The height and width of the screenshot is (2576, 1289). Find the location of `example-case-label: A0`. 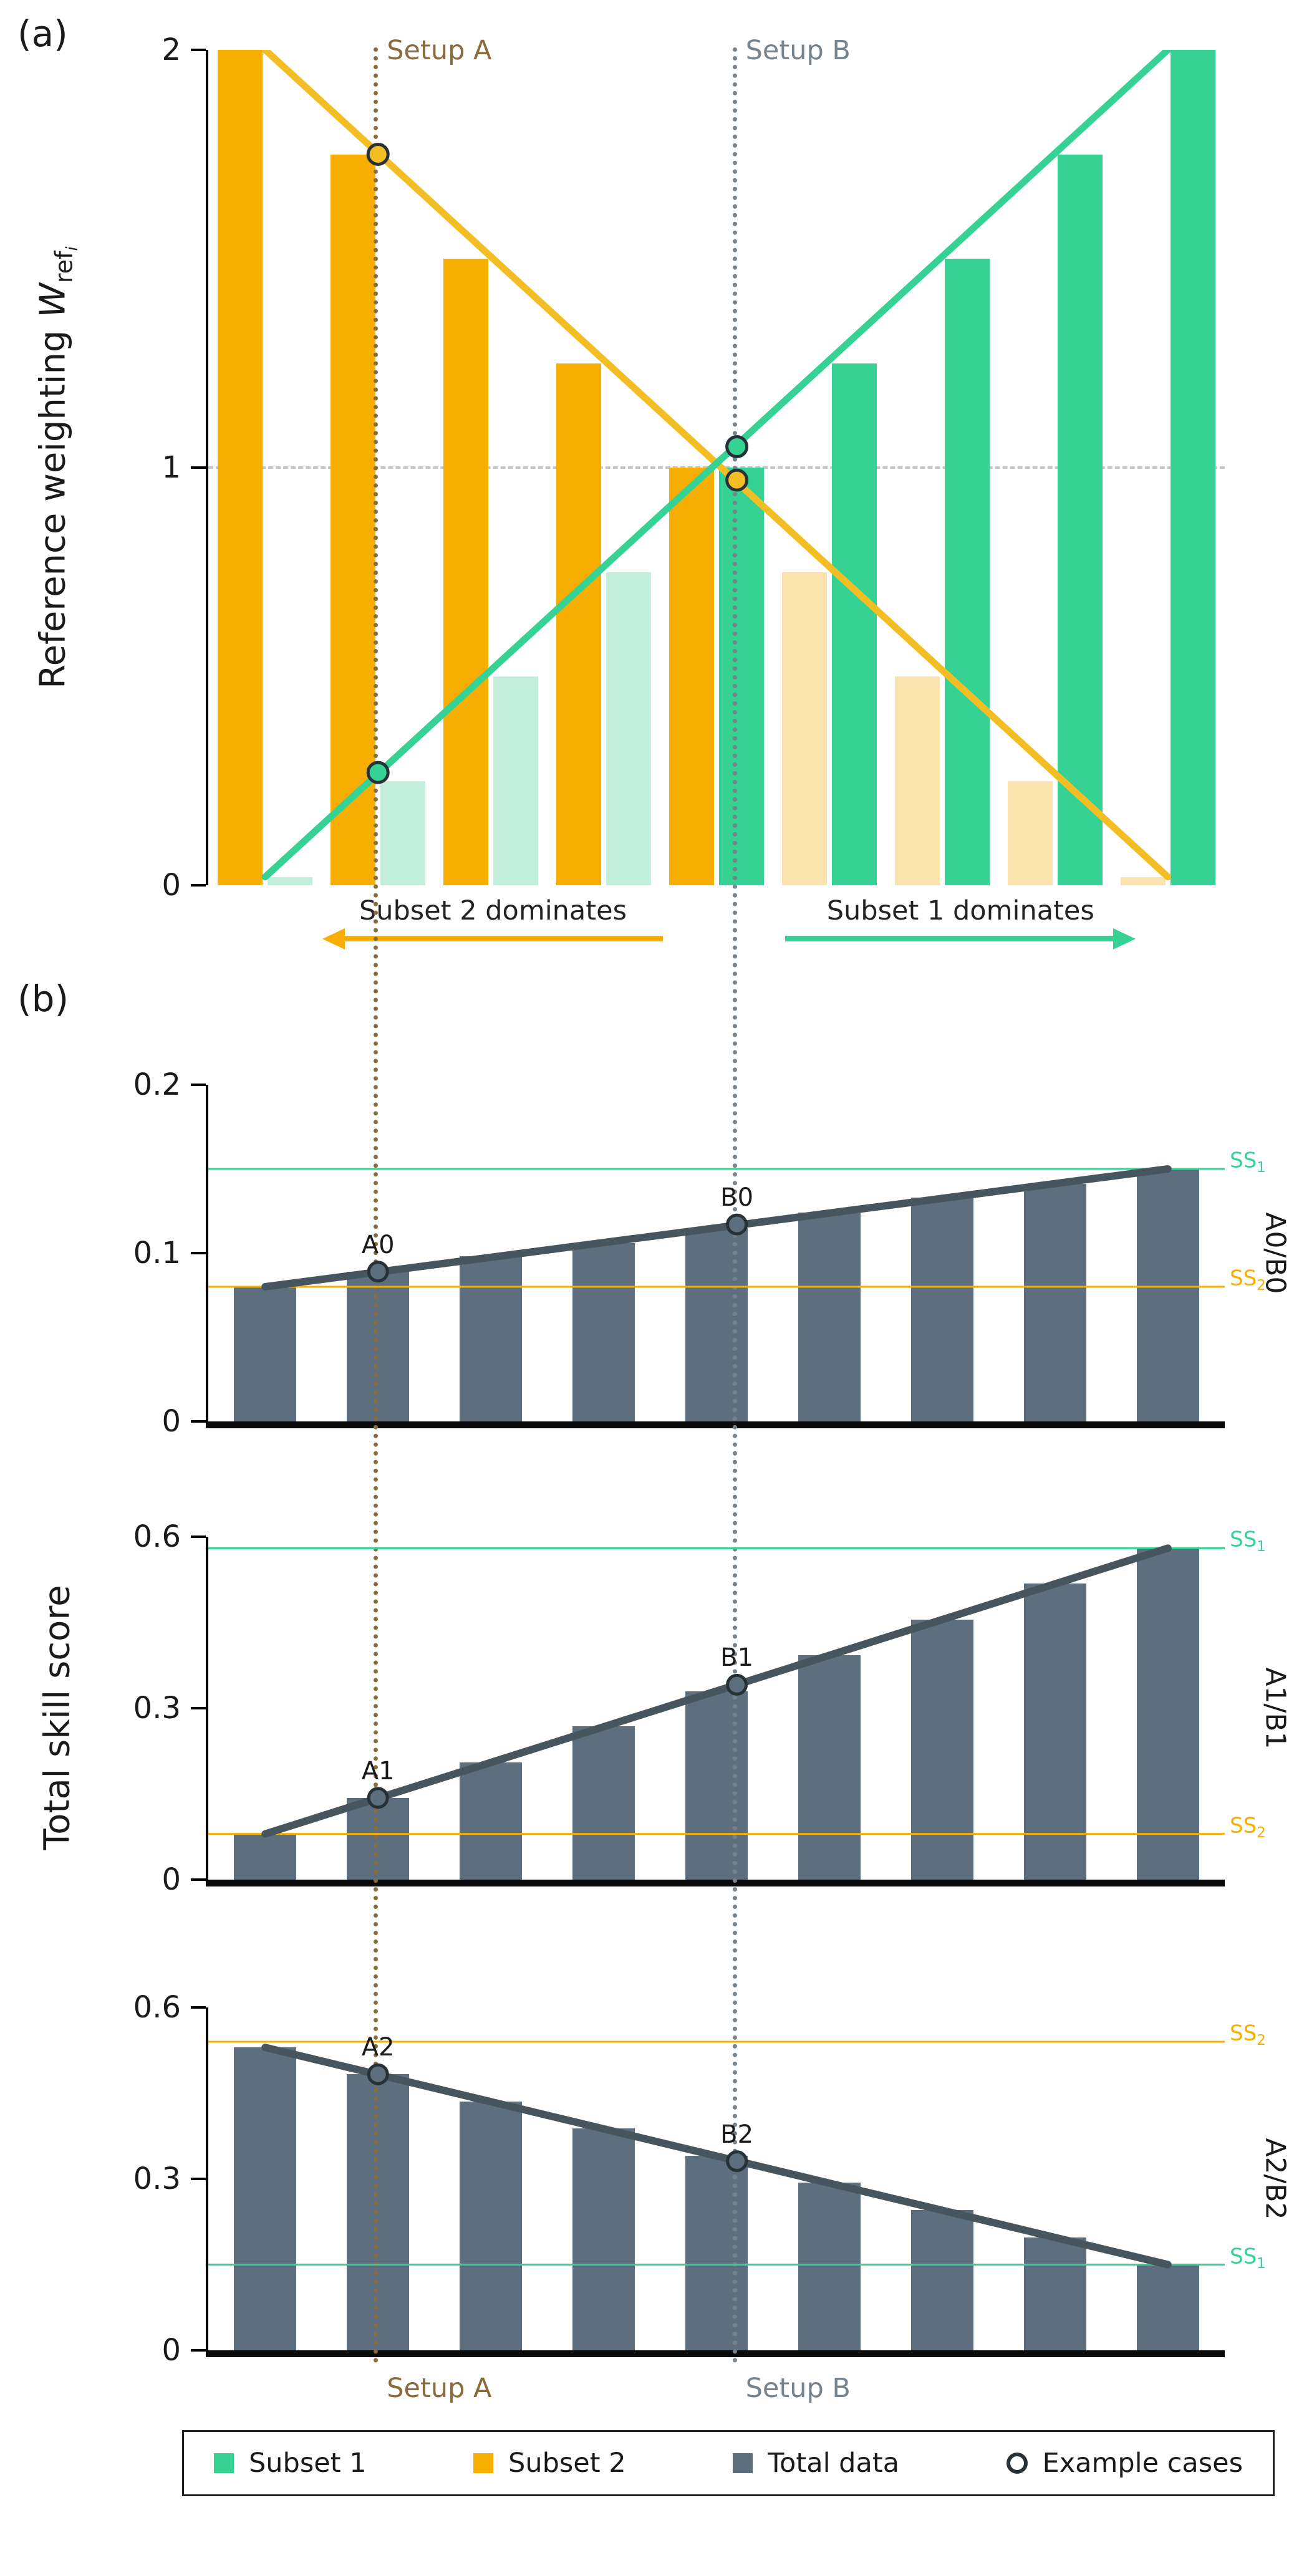

example-case-label: A0 is located at coordinates (378, 1244).